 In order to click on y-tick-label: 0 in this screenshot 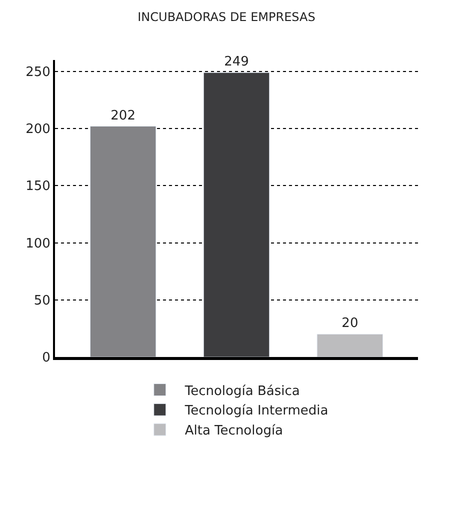, I will do `click(46, 358)`.